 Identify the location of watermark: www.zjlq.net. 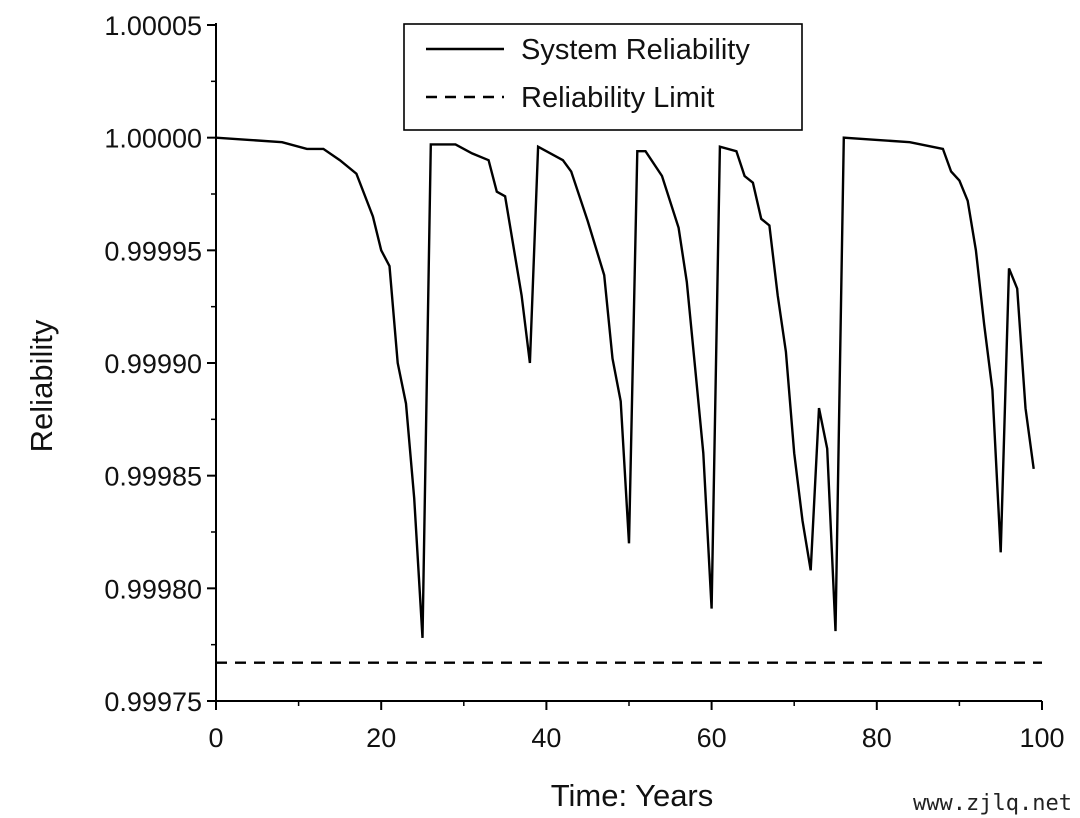
(992, 803).